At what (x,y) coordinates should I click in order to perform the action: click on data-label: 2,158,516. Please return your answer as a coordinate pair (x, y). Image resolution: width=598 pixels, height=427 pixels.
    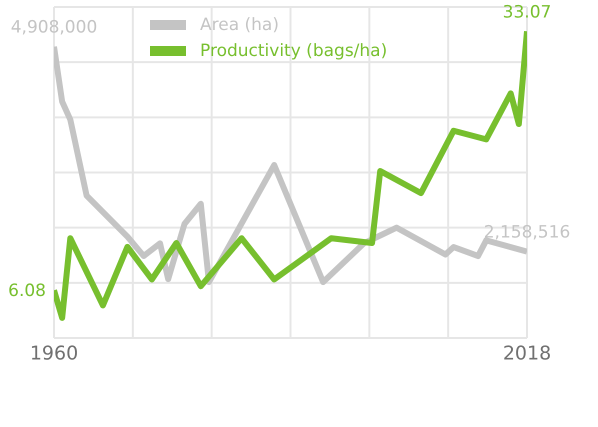
    Looking at the image, I should click on (527, 232).